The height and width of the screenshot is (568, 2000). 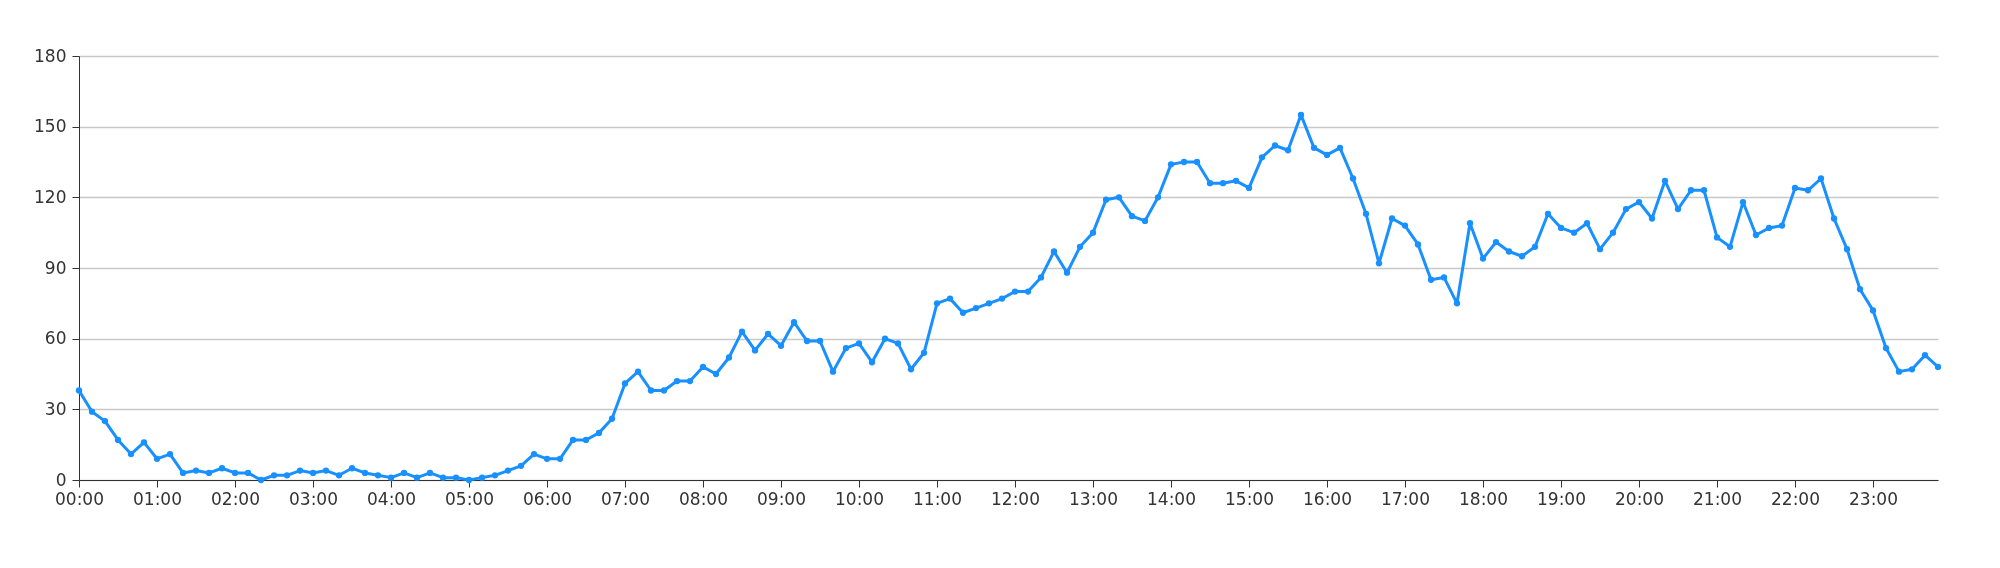 What do you see at coordinates (55, 338) in the screenshot?
I see `y-tick-label: 60` at bounding box center [55, 338].